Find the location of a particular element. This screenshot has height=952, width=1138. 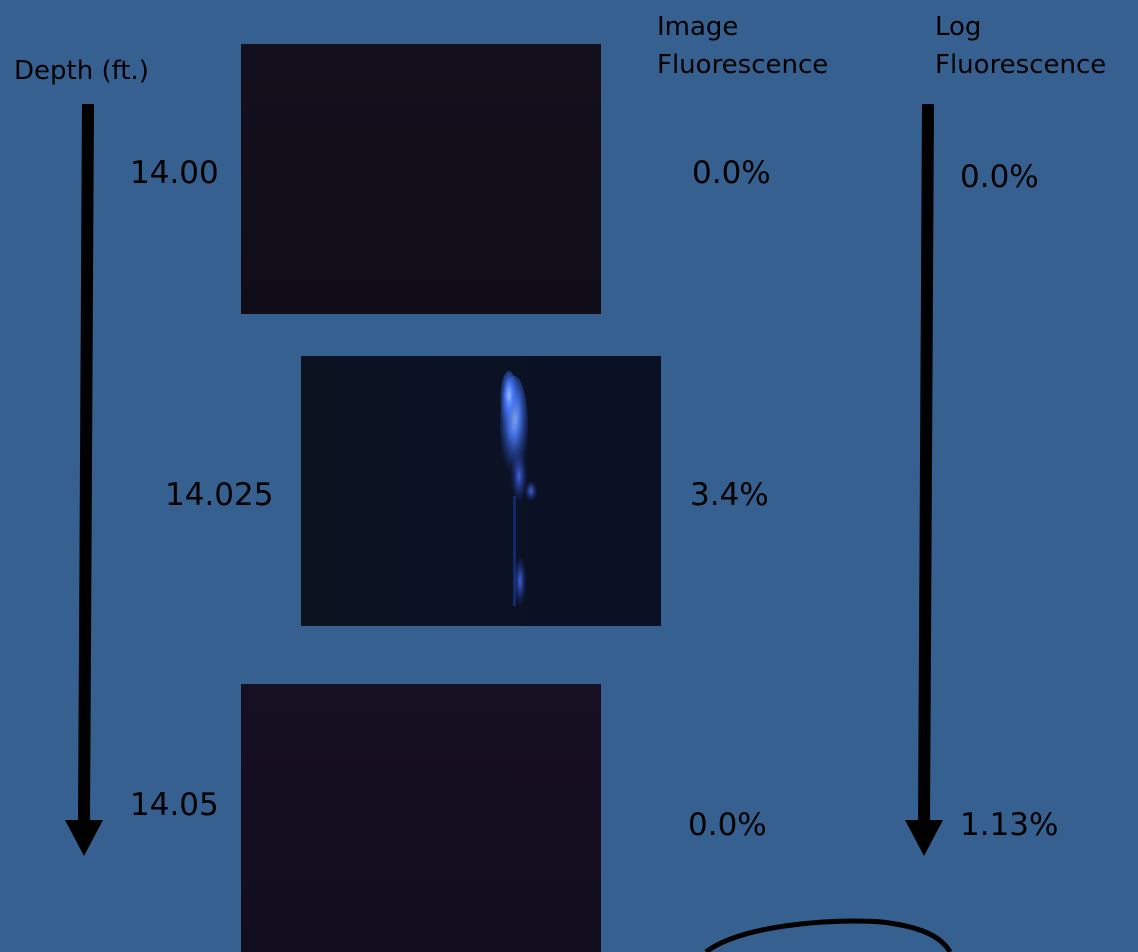

log-arrow-shaft is located at coordinates (926, 463).